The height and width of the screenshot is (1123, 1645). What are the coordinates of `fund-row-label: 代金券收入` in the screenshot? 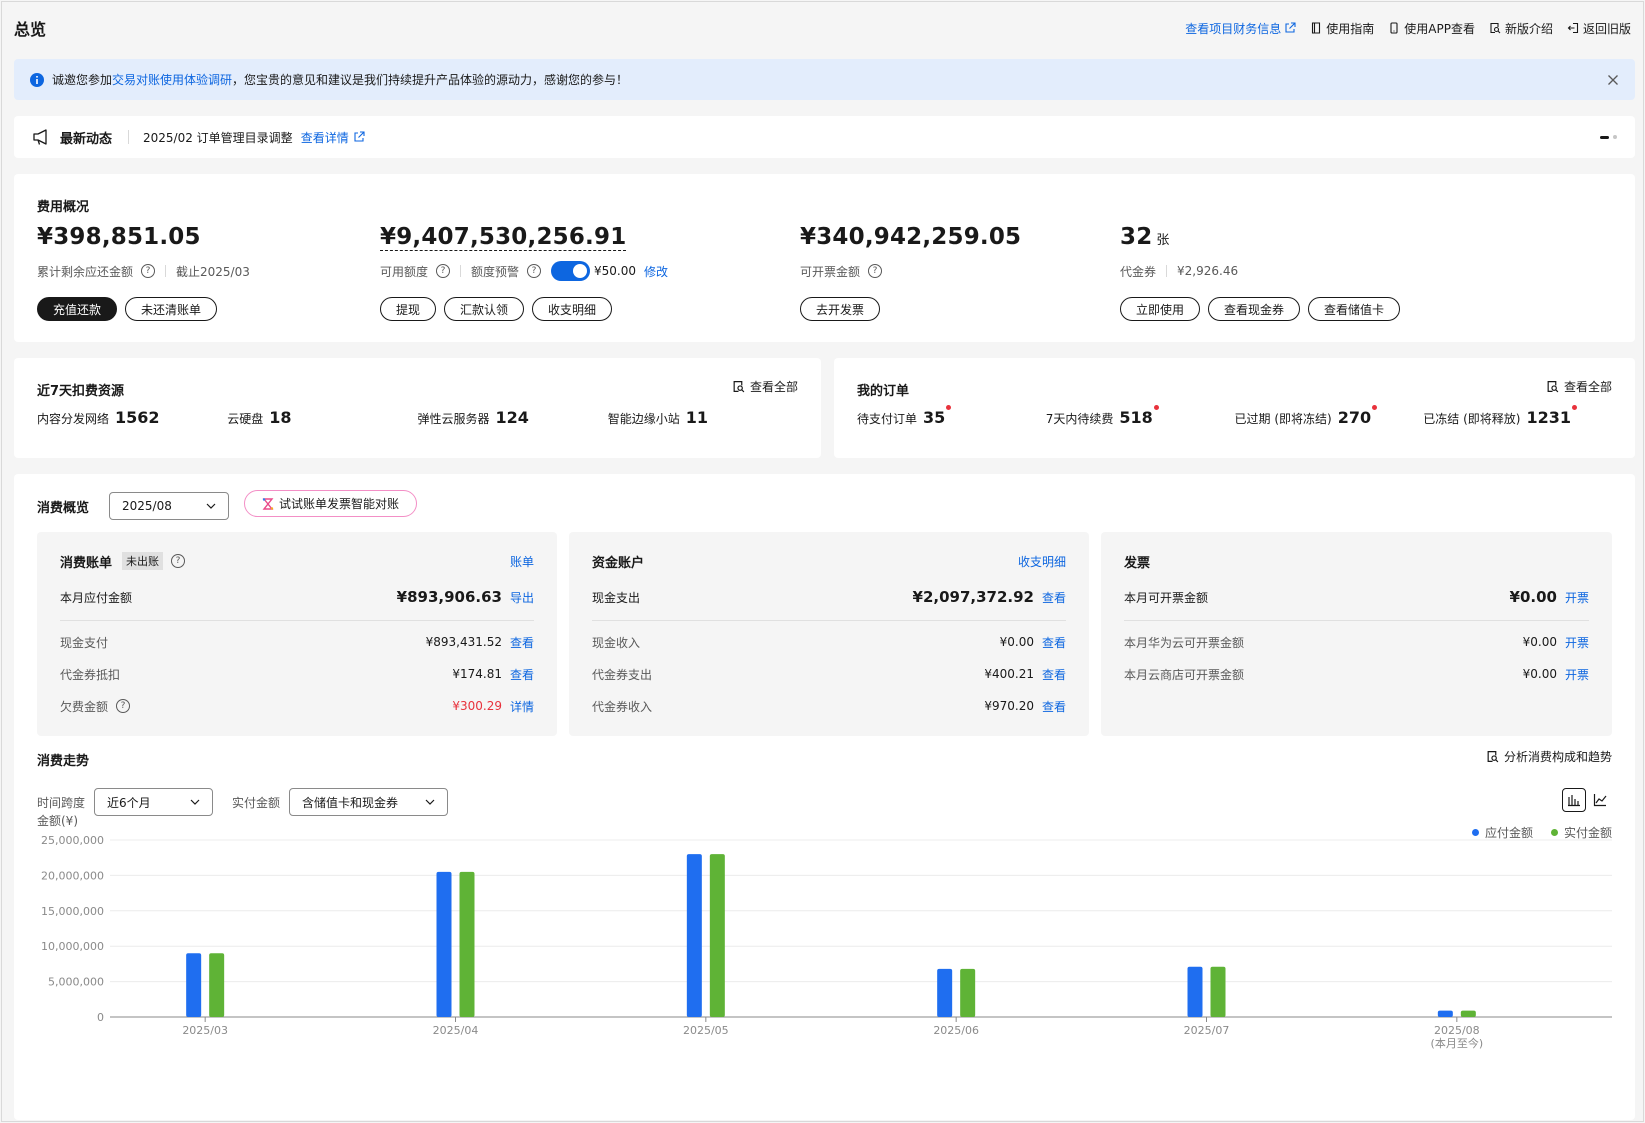 It's located at (622, 706).